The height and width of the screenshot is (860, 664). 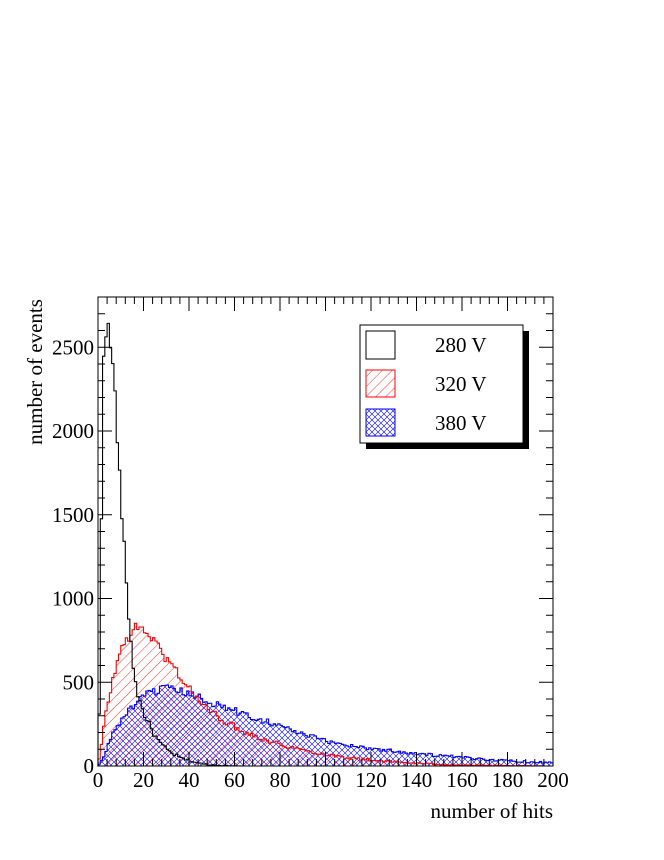 What do you see at coordinates (189, 780) in the screenshot?
I see `x-tick-label: 40` at bounding box center [189, 780].